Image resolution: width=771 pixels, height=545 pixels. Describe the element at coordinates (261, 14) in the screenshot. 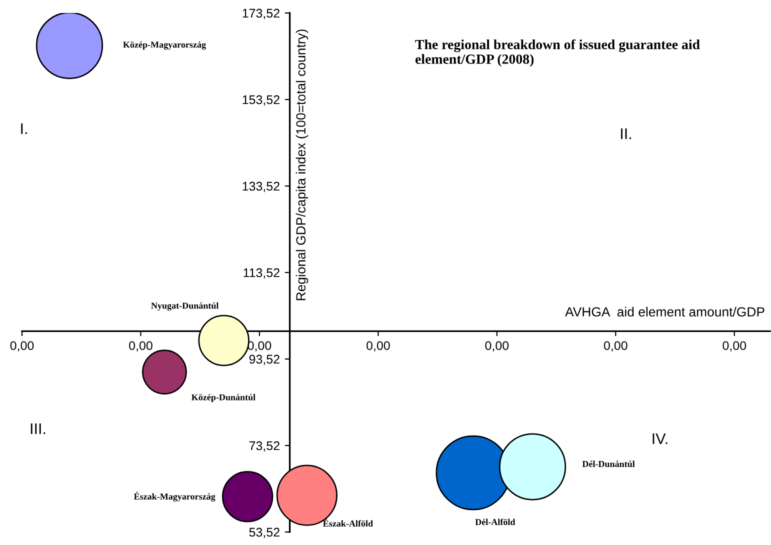

I see `y-tick-label: 173,52` at that location.